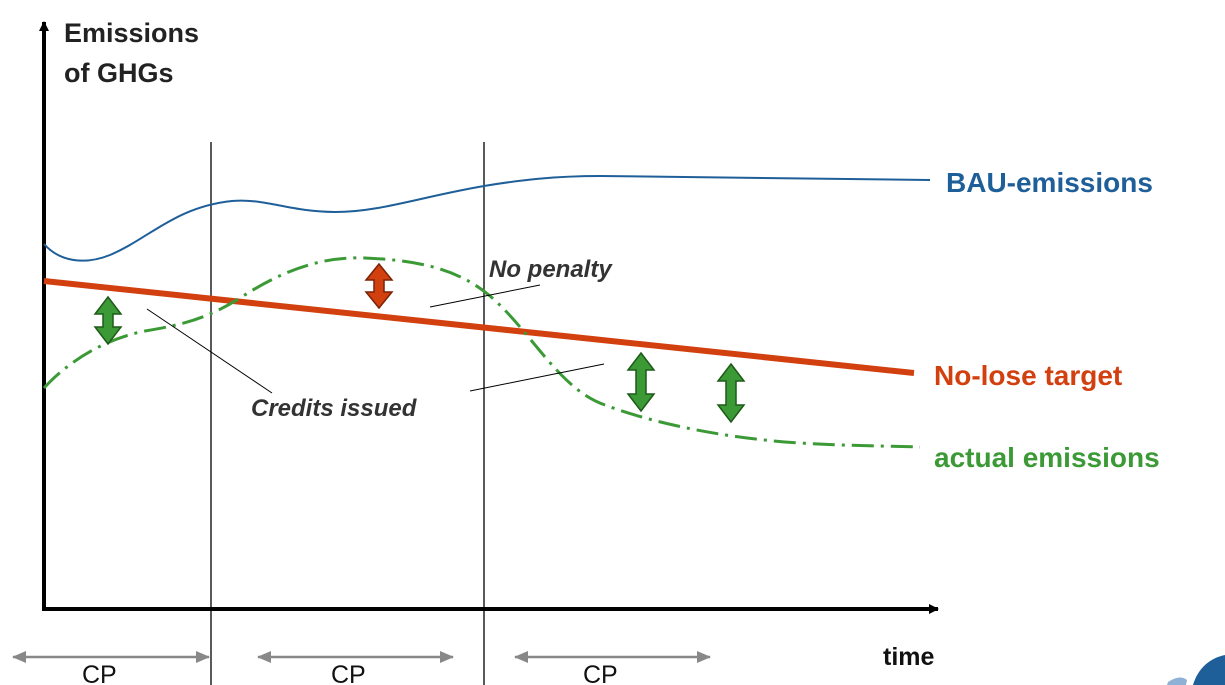 This screenshot has width=1225, height=685. What do you see at coordinates (334, 408) in the screenshot?
I see `credits-issued-label: Credits issued` at bounding box center [334, 408].